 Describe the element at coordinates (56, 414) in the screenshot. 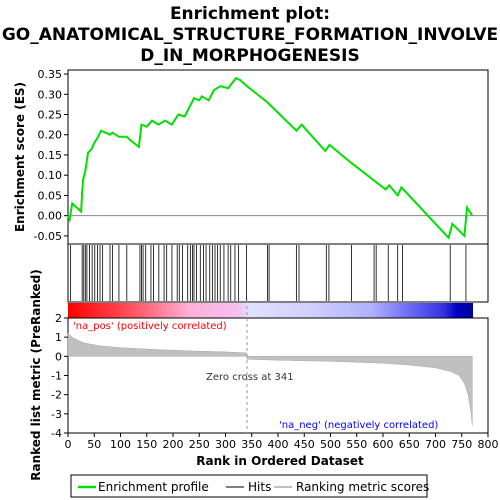

I see `metric-y-tick-label: -3` at that location.